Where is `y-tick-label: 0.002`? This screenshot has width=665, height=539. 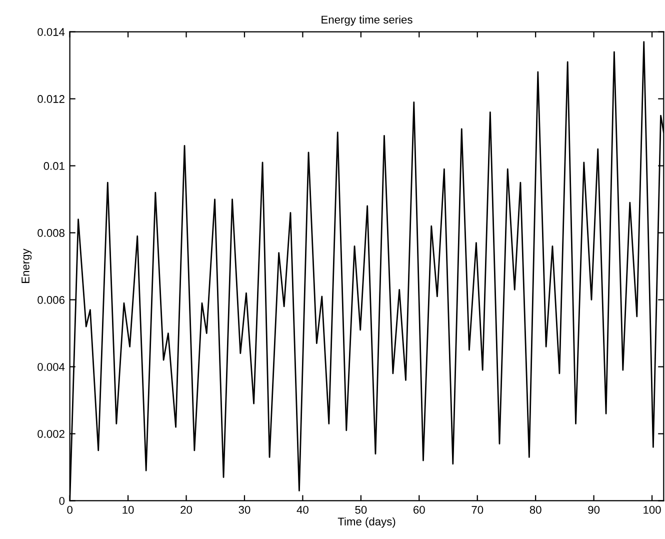
y-tick-label: 0.002 is located at coordinates (51, 434).